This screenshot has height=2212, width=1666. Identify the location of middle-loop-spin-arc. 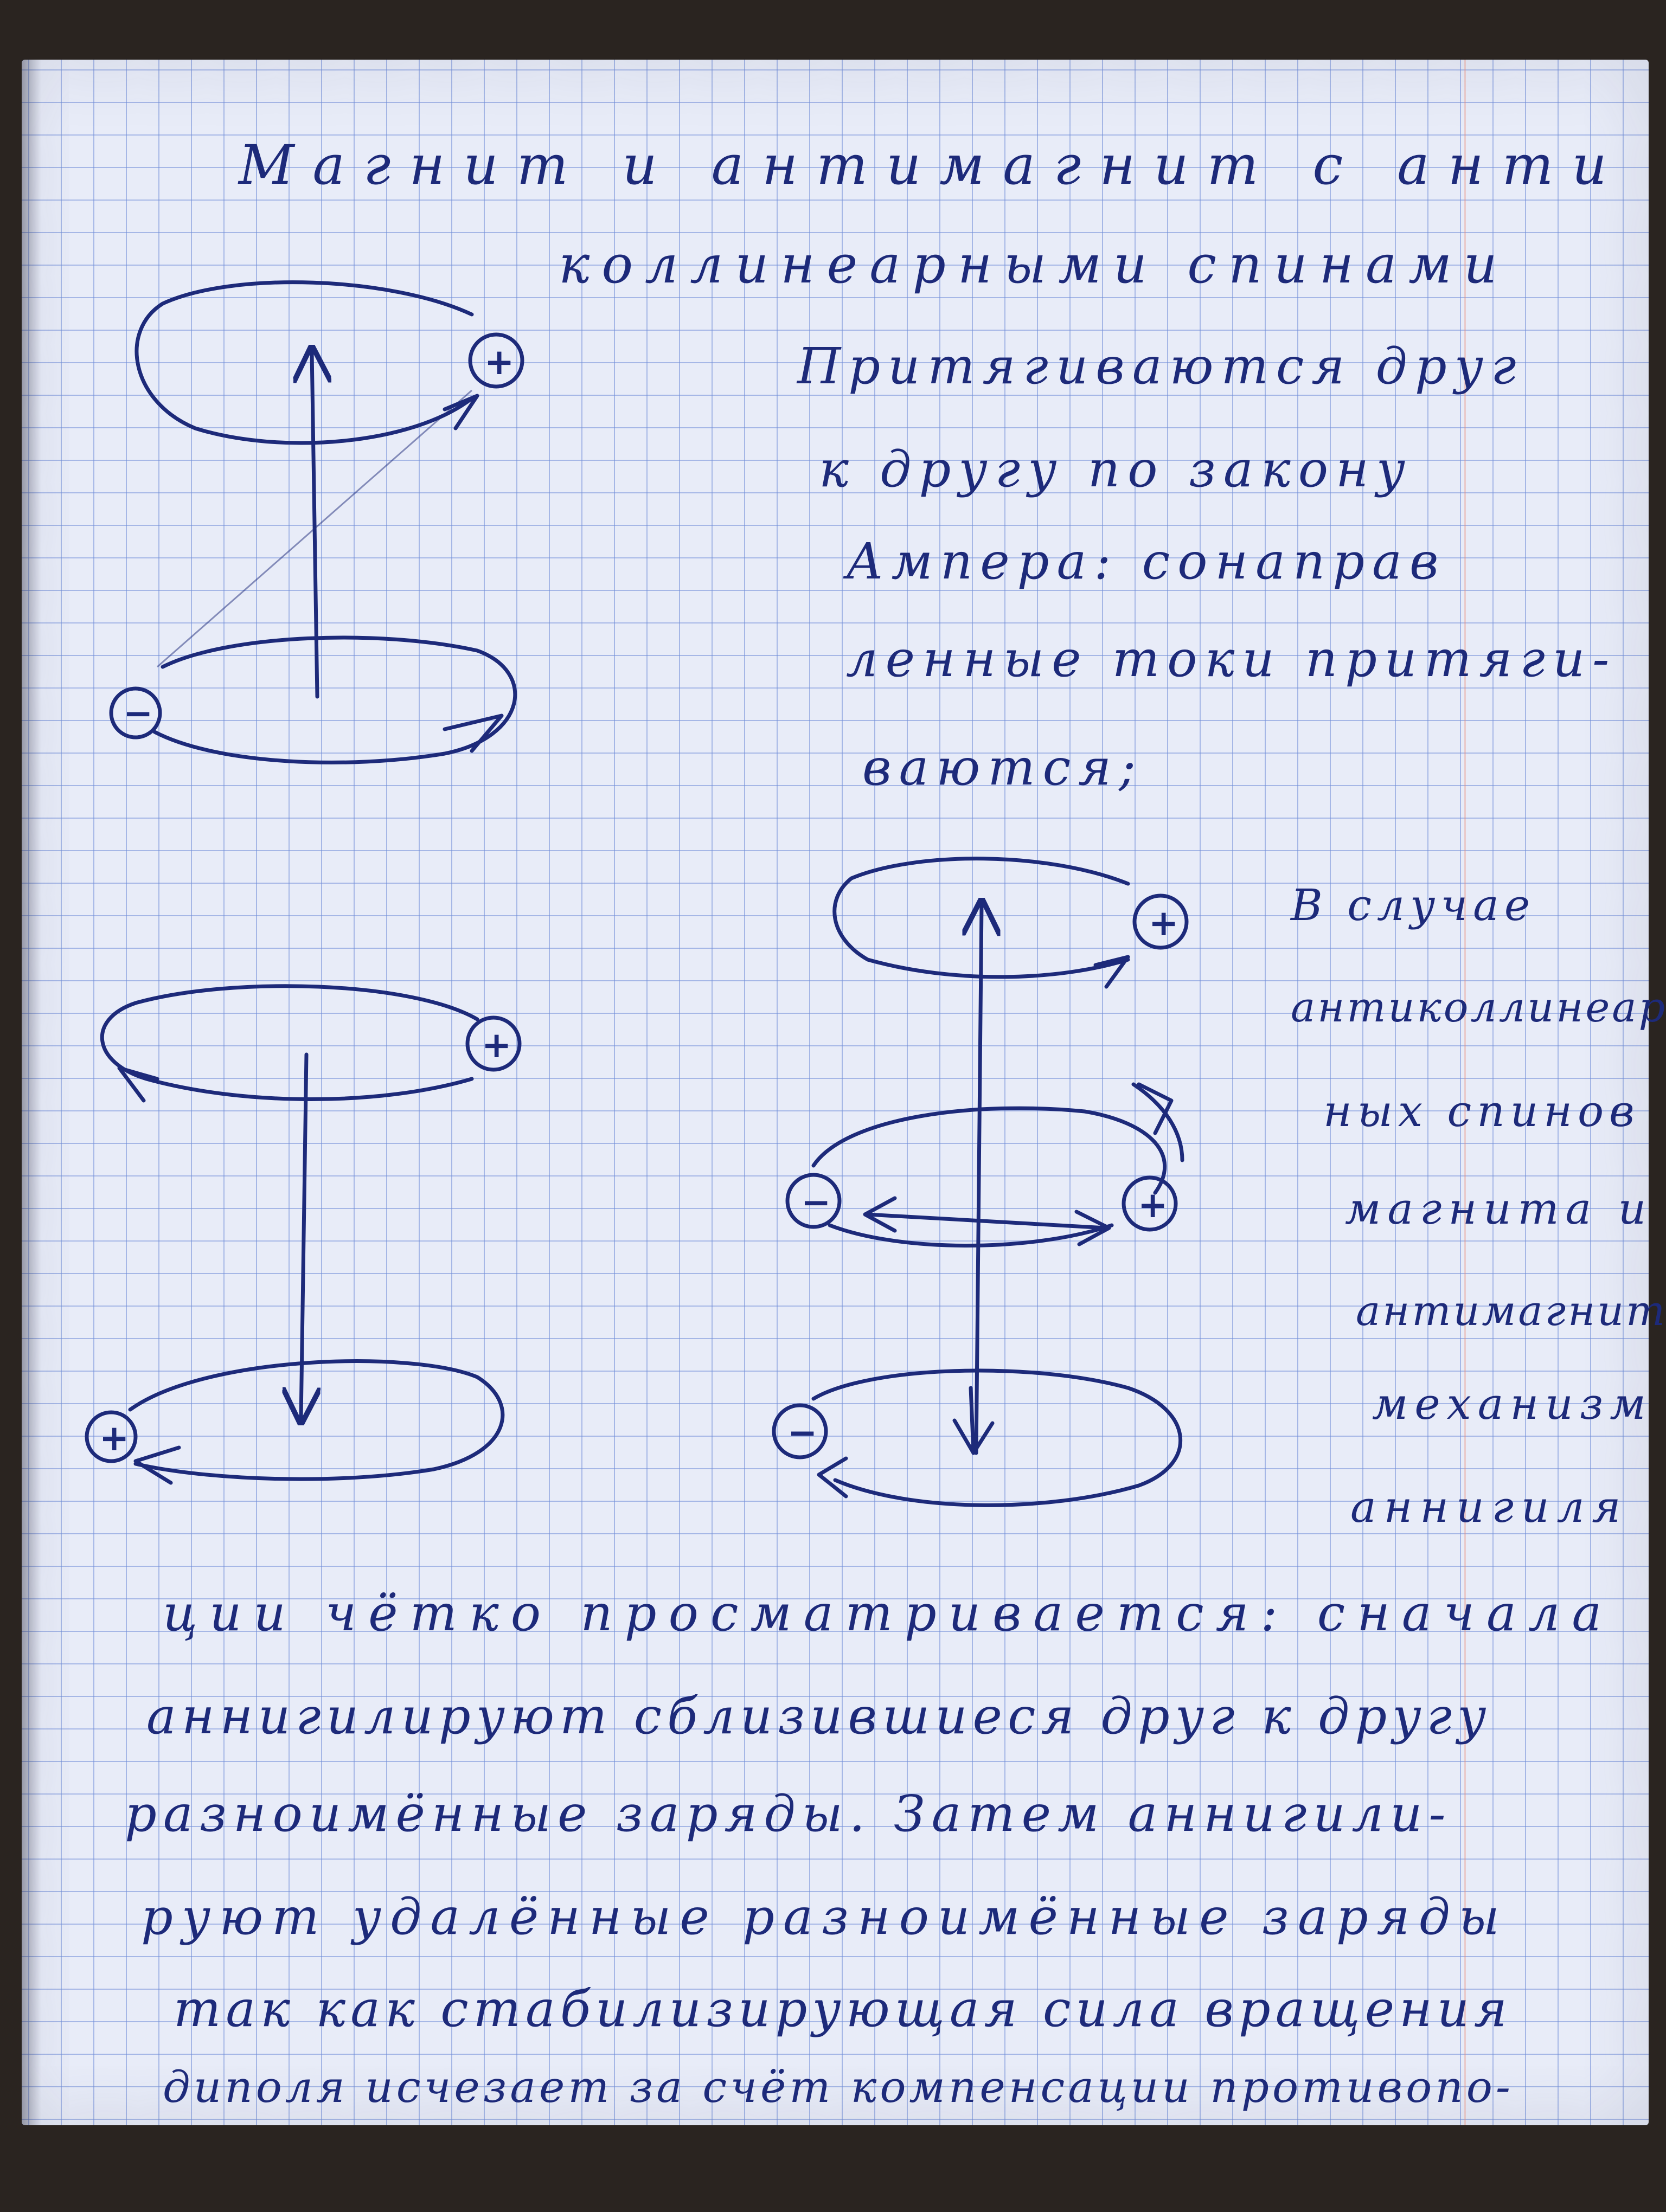
(1157, 1122).